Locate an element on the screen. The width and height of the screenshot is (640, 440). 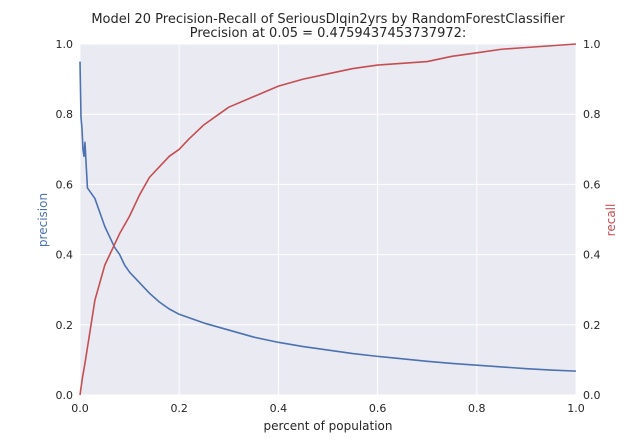
y-tick-label-right: 0.8 is located at coordinates (592, 114).